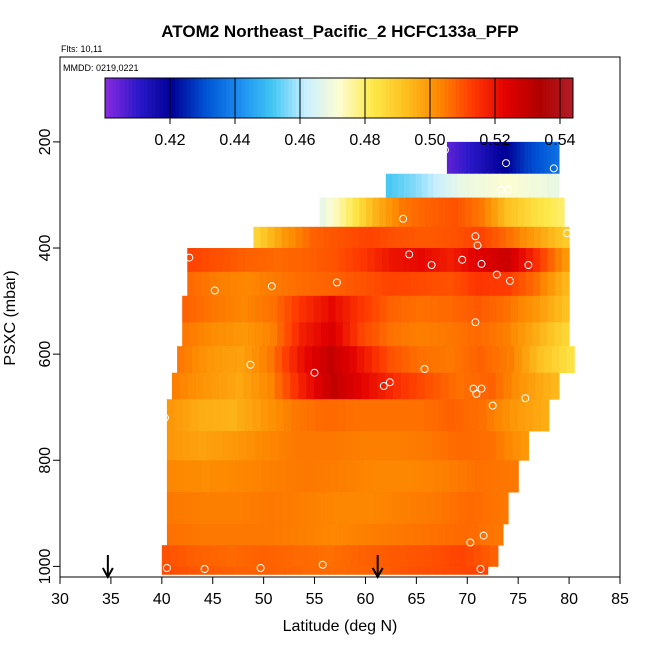  Describe the element at coordinates (315, 599) in the screenshot. I see `x-tick-label: 55` at that location.